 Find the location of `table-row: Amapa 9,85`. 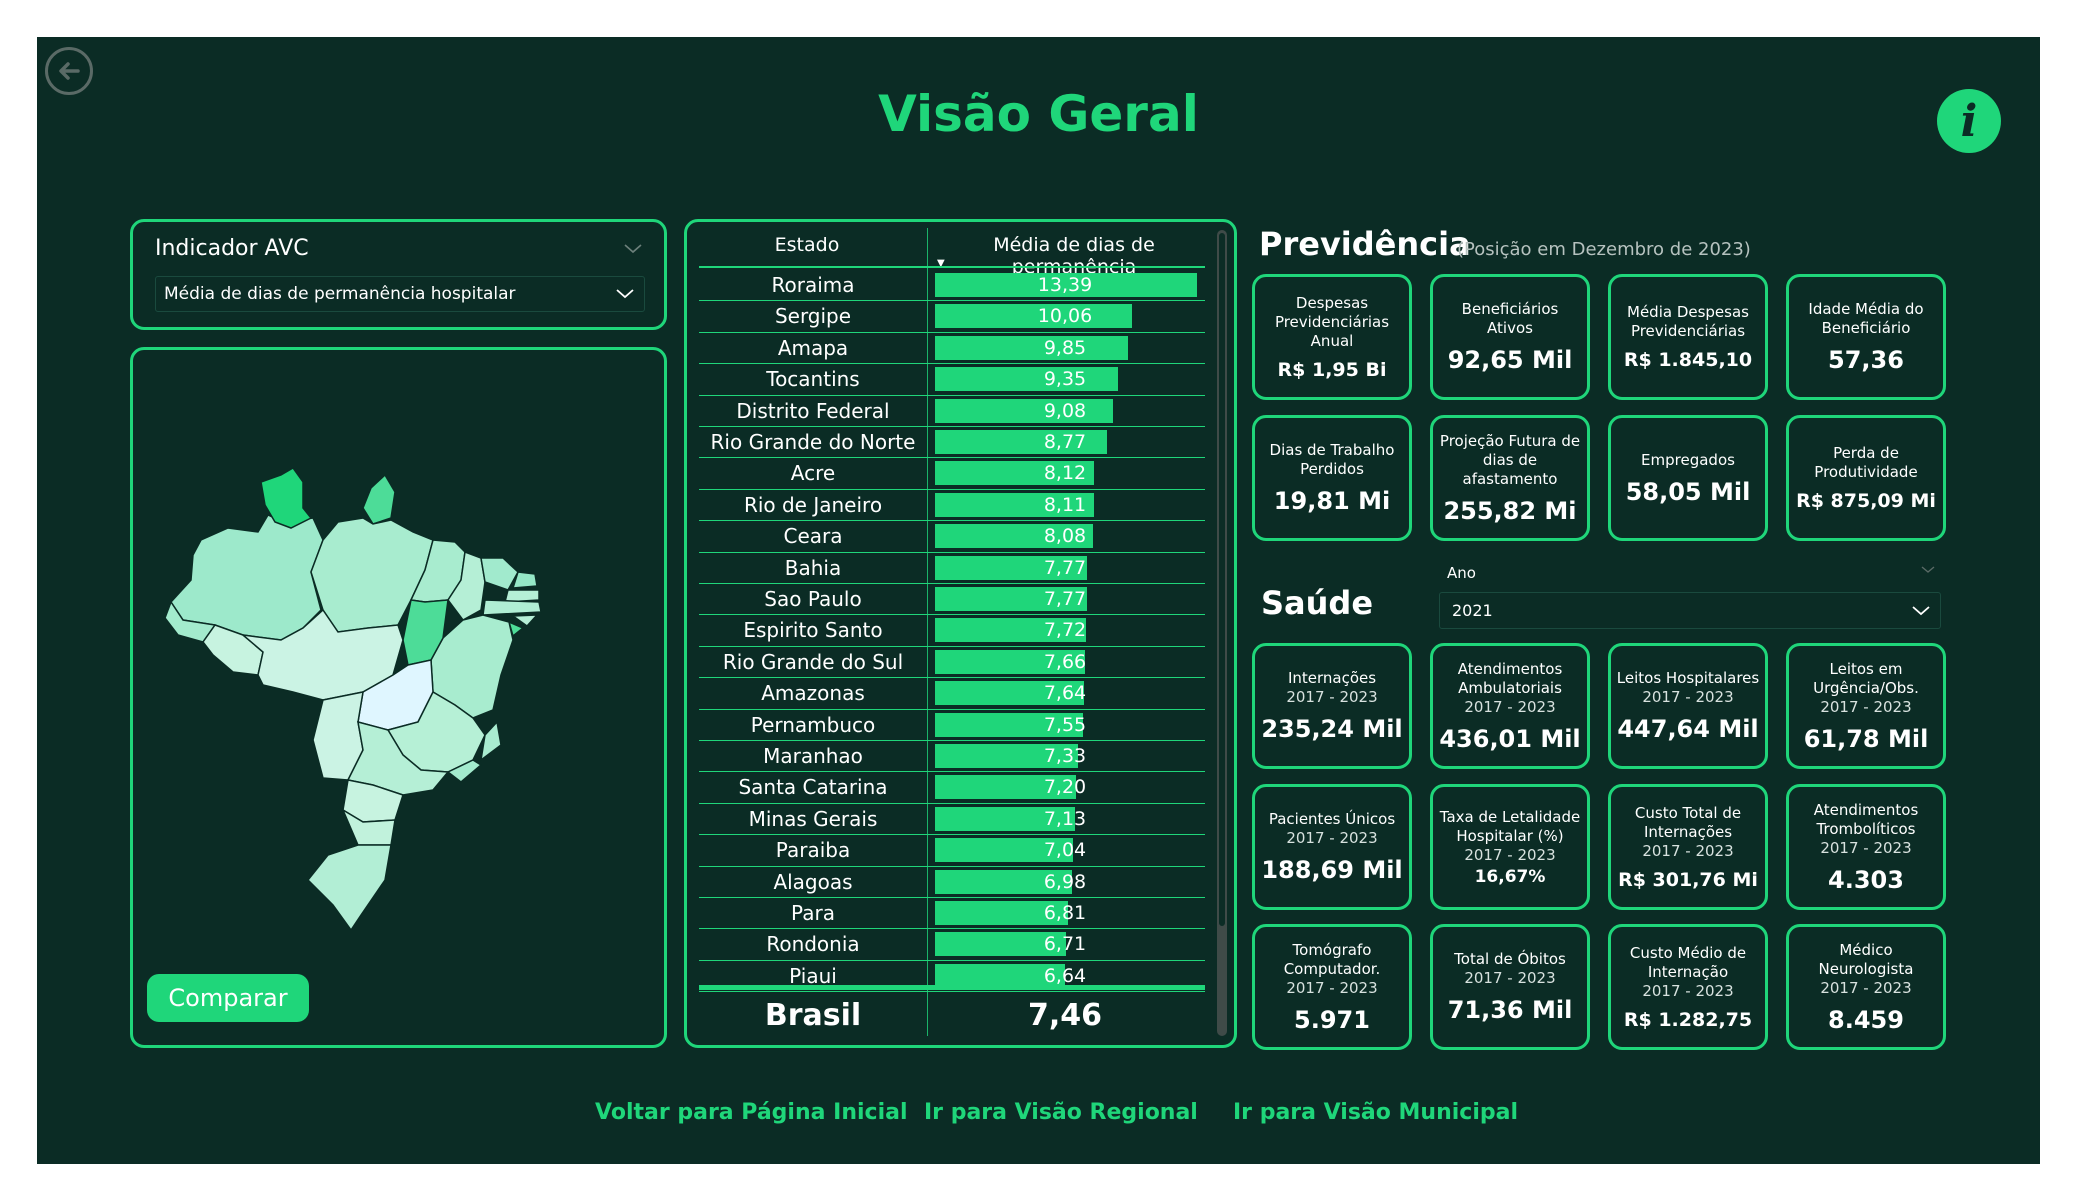

table-row: Amapa 9,85 is located at coordinates (952, 349).